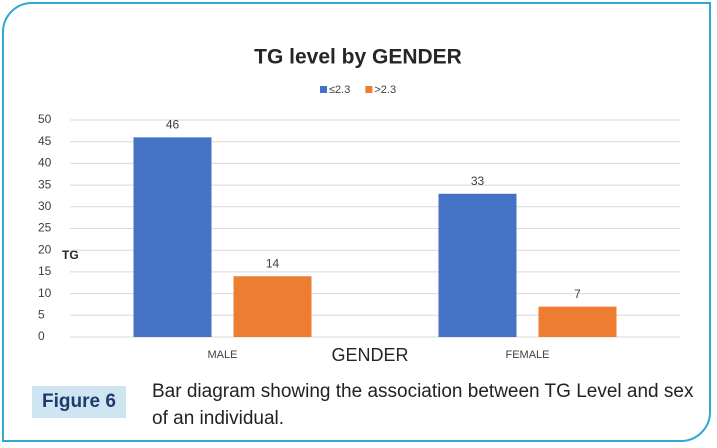  What do you see at coordinates (385, 90) in the screenshot?
I see `legend-label: >2.3` at bounding box center [385, 90].